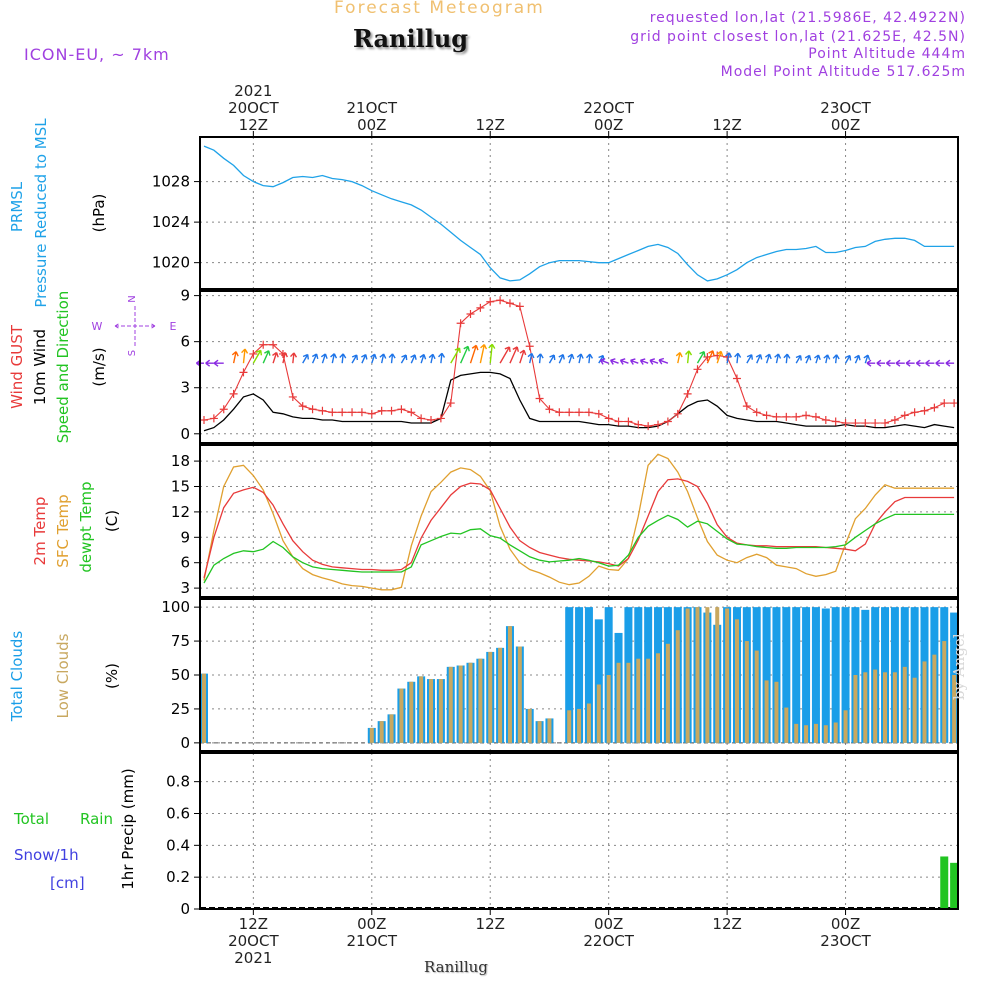 Image resolution: width=1000 pixels, height=1000 pixels. Describe the element at coordinates (112, 676) in the screenshot. I see `cloud-unit: (%)` at that location.